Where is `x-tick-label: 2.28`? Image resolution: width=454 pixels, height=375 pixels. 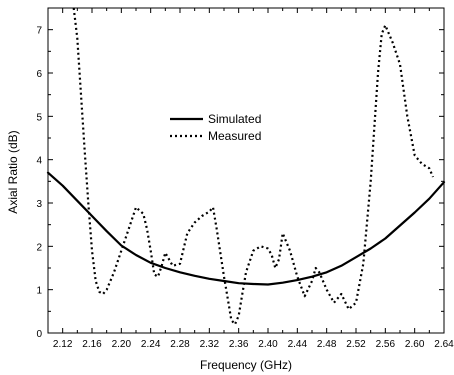
x-tick-label: 2.28 is located at coordinates (180, 344).